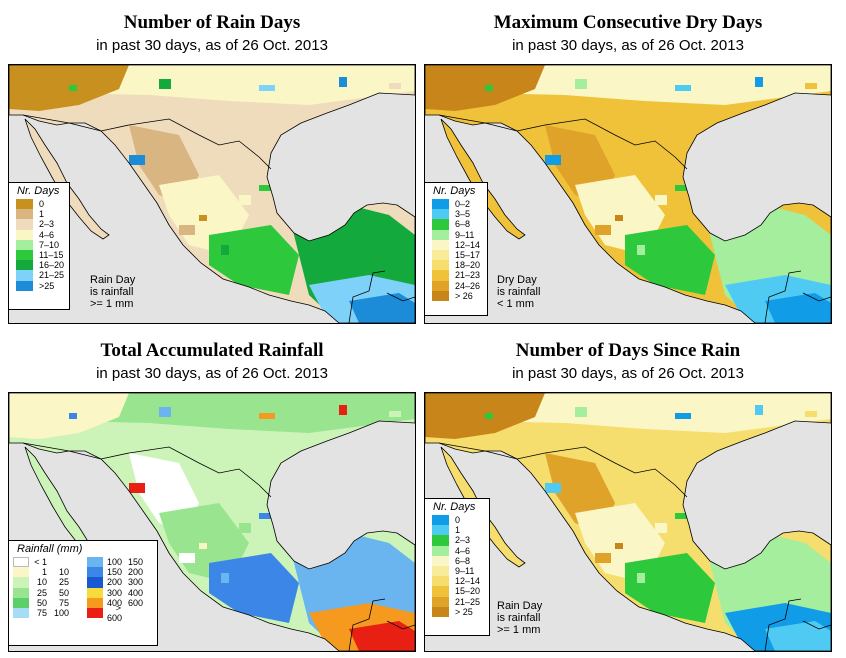 This screenshot has width=846, height=658. Describe the element at coordinates (135, 592) in the screenshot. I see `legend-range-high: 400` at that location.